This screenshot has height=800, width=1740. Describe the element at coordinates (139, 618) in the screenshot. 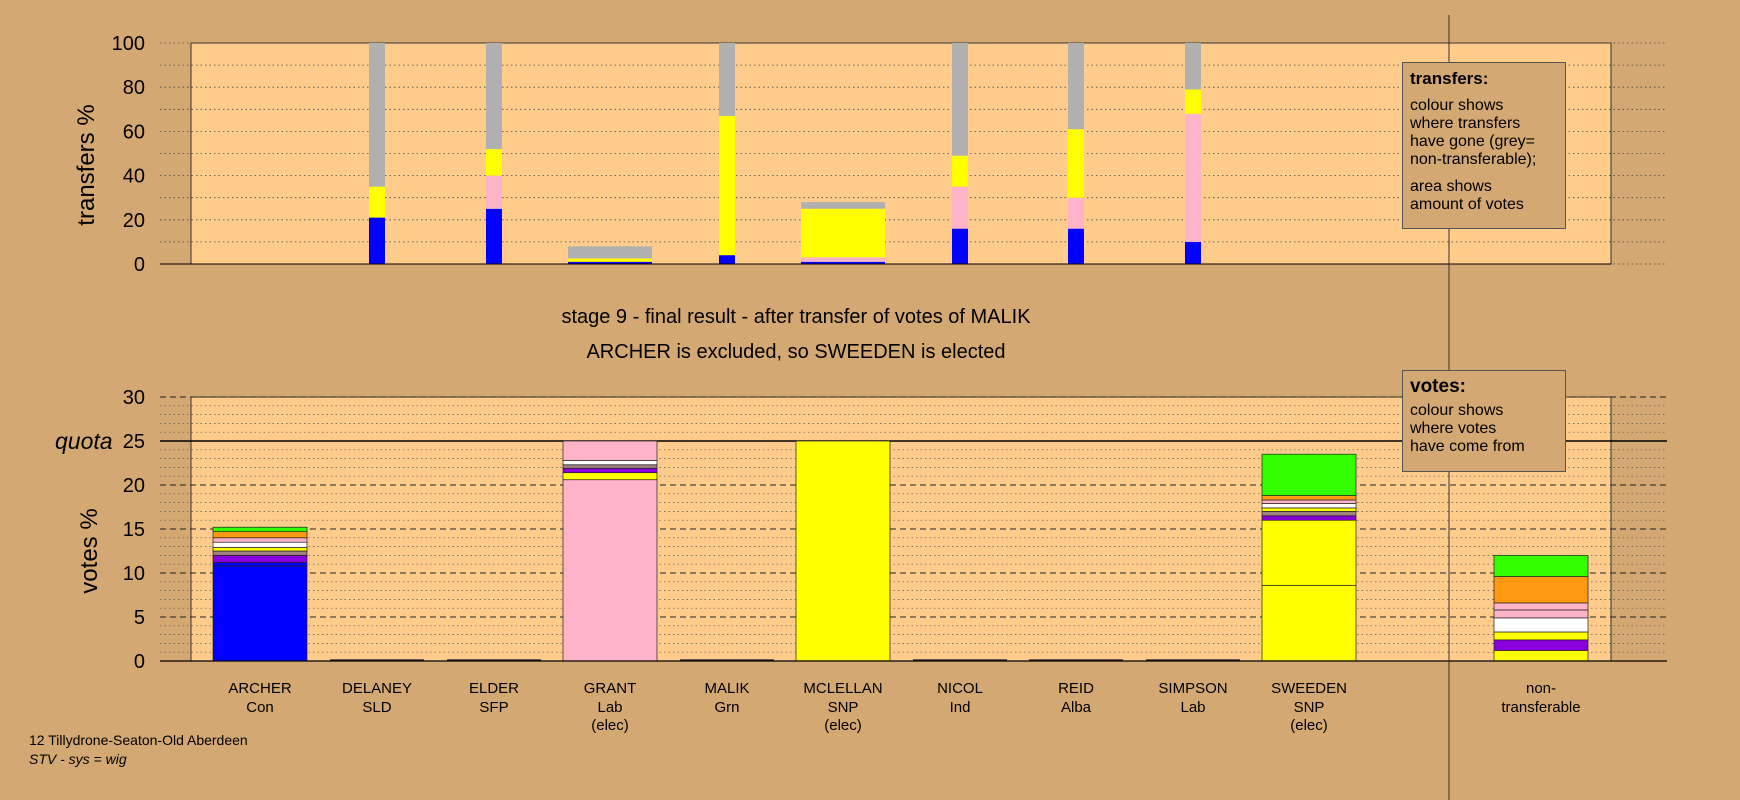

I see `votes-y-tick-label: 5` at that location.